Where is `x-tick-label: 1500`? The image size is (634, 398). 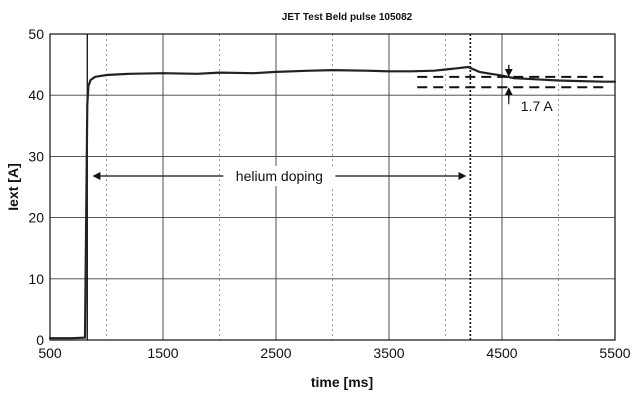
x-tick-label: 1500 is located at coordinates (162, 353).